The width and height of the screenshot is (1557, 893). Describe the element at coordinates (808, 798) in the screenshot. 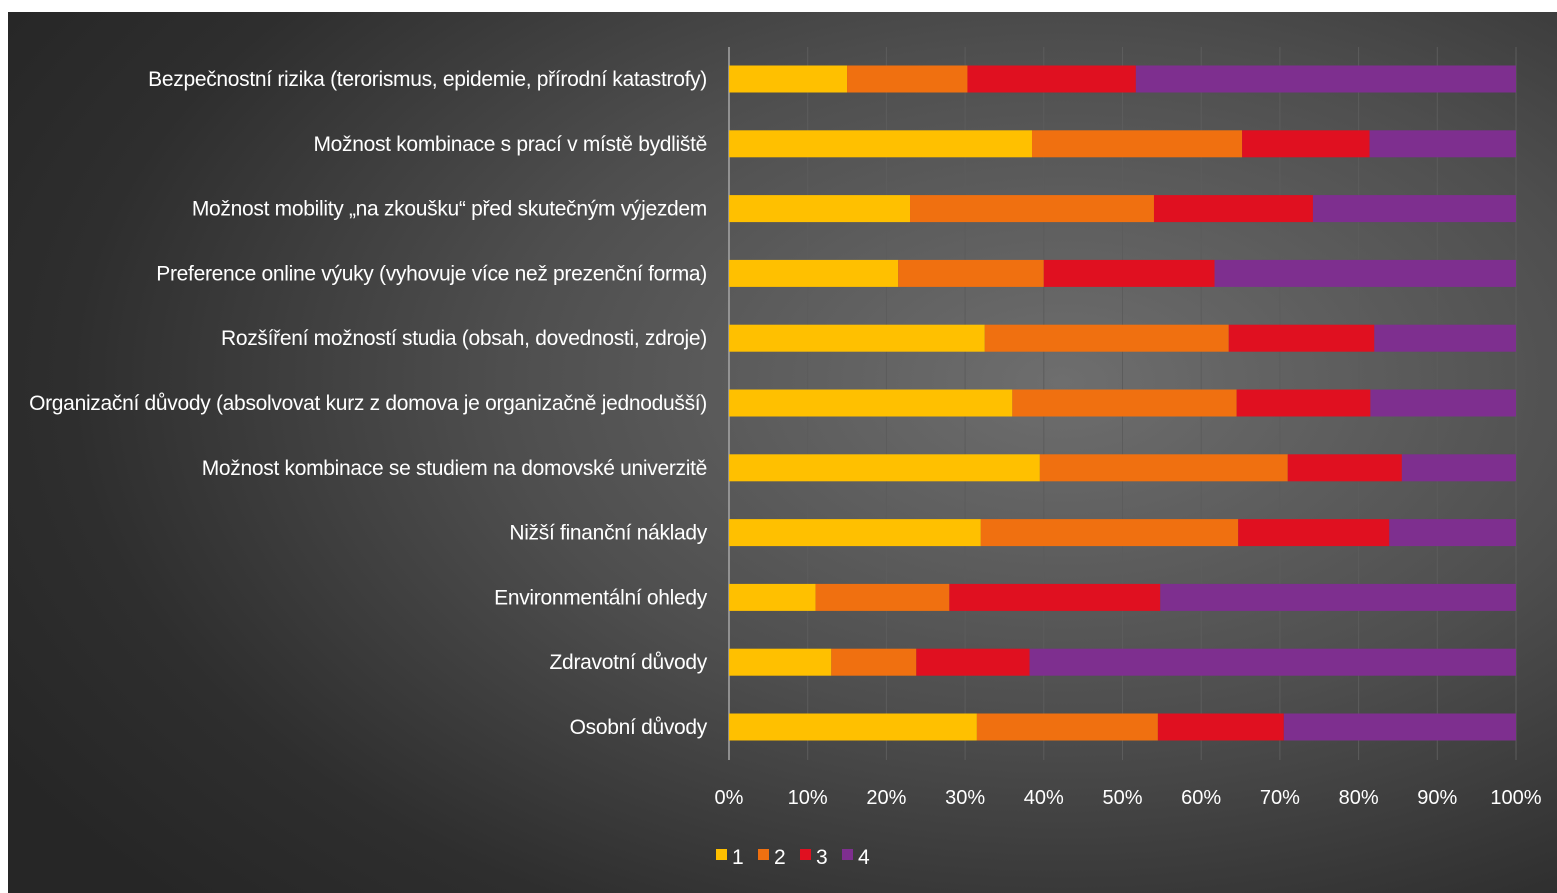

I see `x-tick-label: 10%` at that location.